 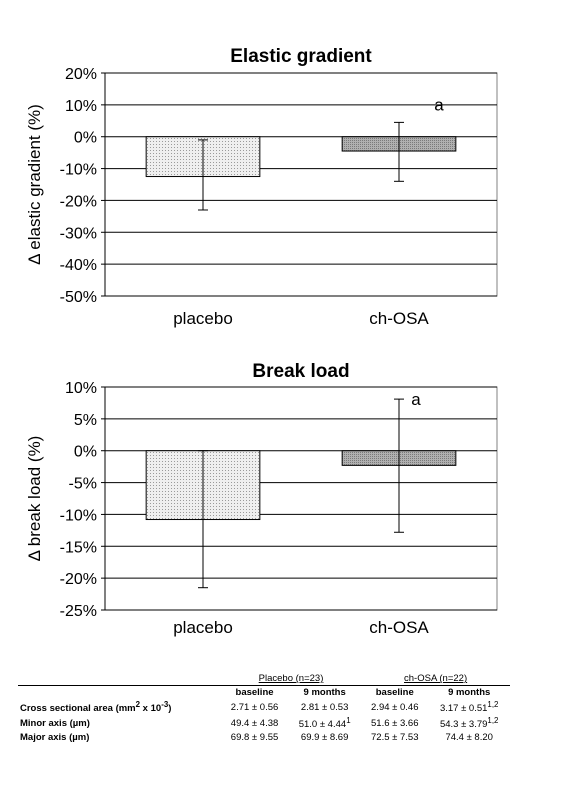 What do you see at coordinates (395, 723) in the screenshot?
I see `table-cell: 51.6 ± 3.66` at bounding box center [395, 723].